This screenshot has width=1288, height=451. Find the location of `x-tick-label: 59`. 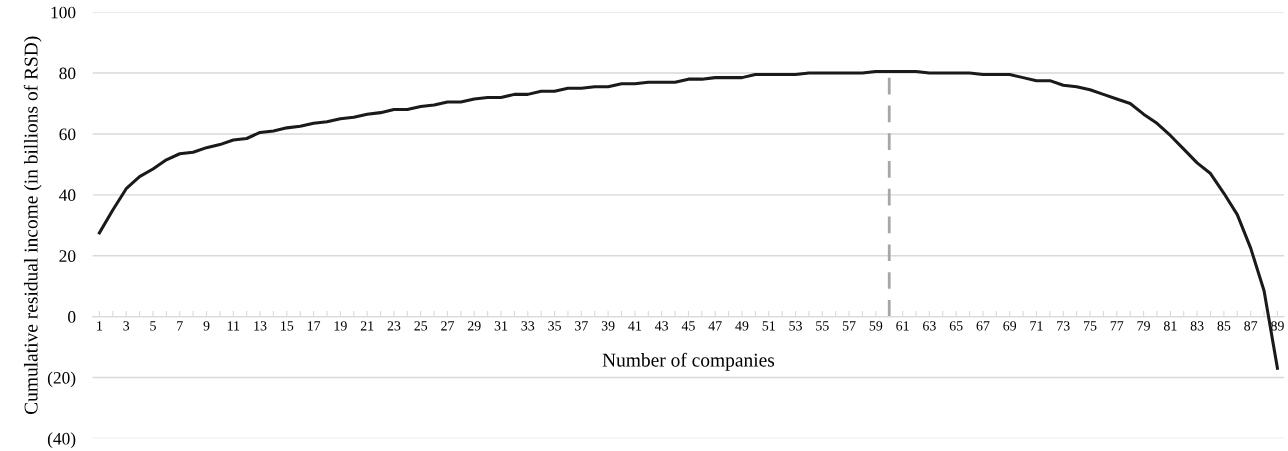

x-tick-label: 59 is located at coordinates (876, 326).